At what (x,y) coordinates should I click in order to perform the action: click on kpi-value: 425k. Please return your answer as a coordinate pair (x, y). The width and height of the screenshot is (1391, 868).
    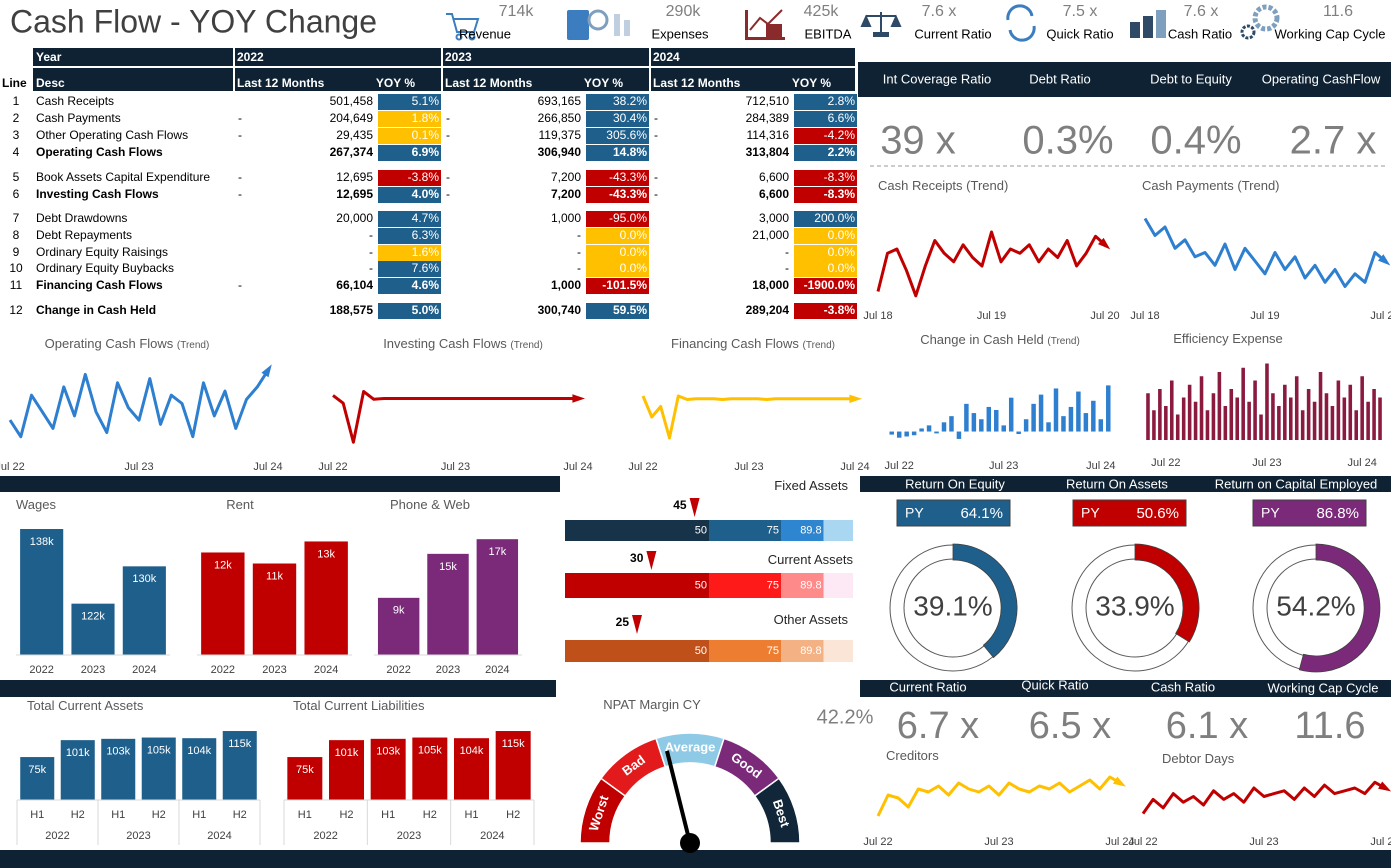
    Looking at the image, I should click on (822, 11).